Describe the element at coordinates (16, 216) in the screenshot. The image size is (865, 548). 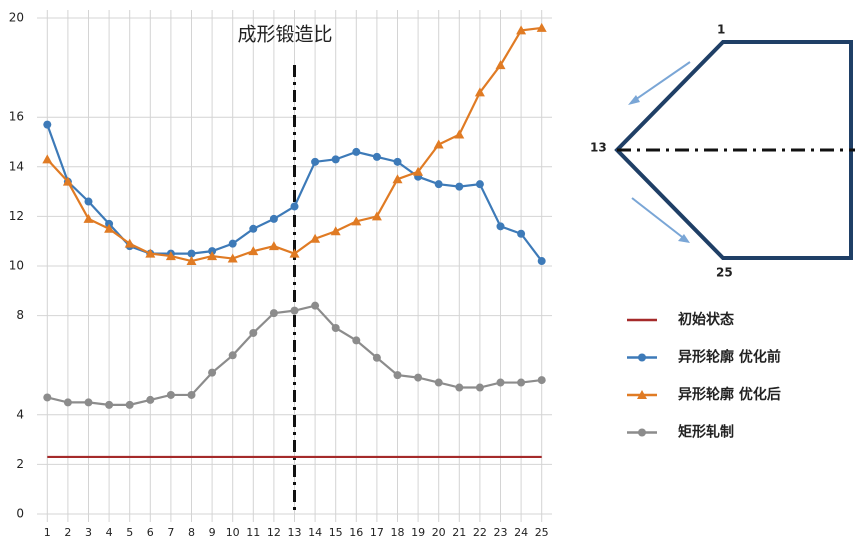
I see `y-tick-label: 12` at that location.